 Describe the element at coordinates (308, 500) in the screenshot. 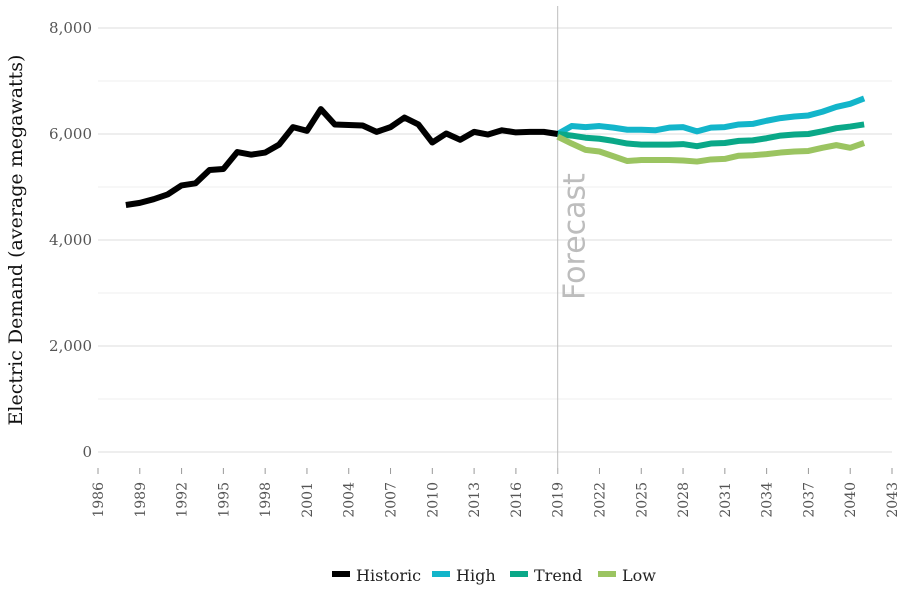

I see `x-tick-label: 2001` at that location.